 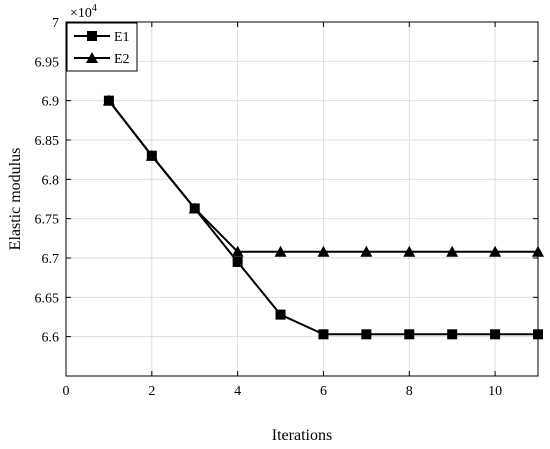 I want to click on y-tick-label: 7, so click(x=55, y=23).